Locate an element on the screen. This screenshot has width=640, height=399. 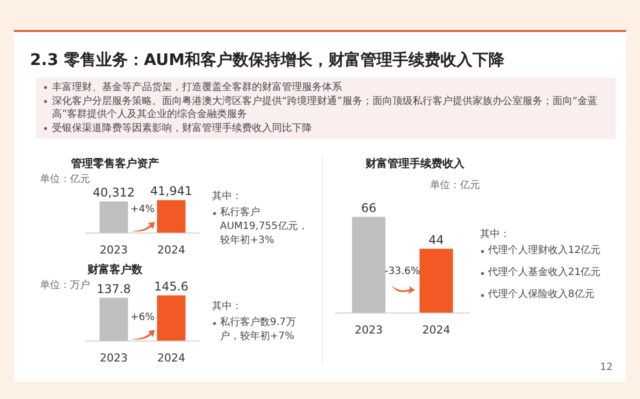
annotation: +4% is located at coordinates (142, 209).